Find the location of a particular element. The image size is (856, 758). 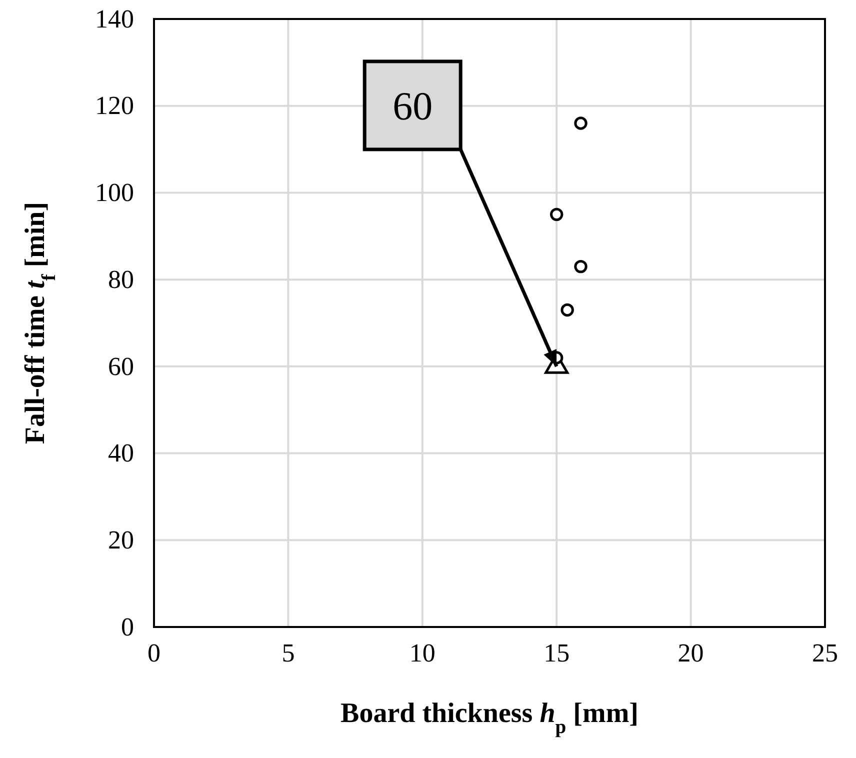

x-tick-label: 10 is located at coordinates (422, 653).